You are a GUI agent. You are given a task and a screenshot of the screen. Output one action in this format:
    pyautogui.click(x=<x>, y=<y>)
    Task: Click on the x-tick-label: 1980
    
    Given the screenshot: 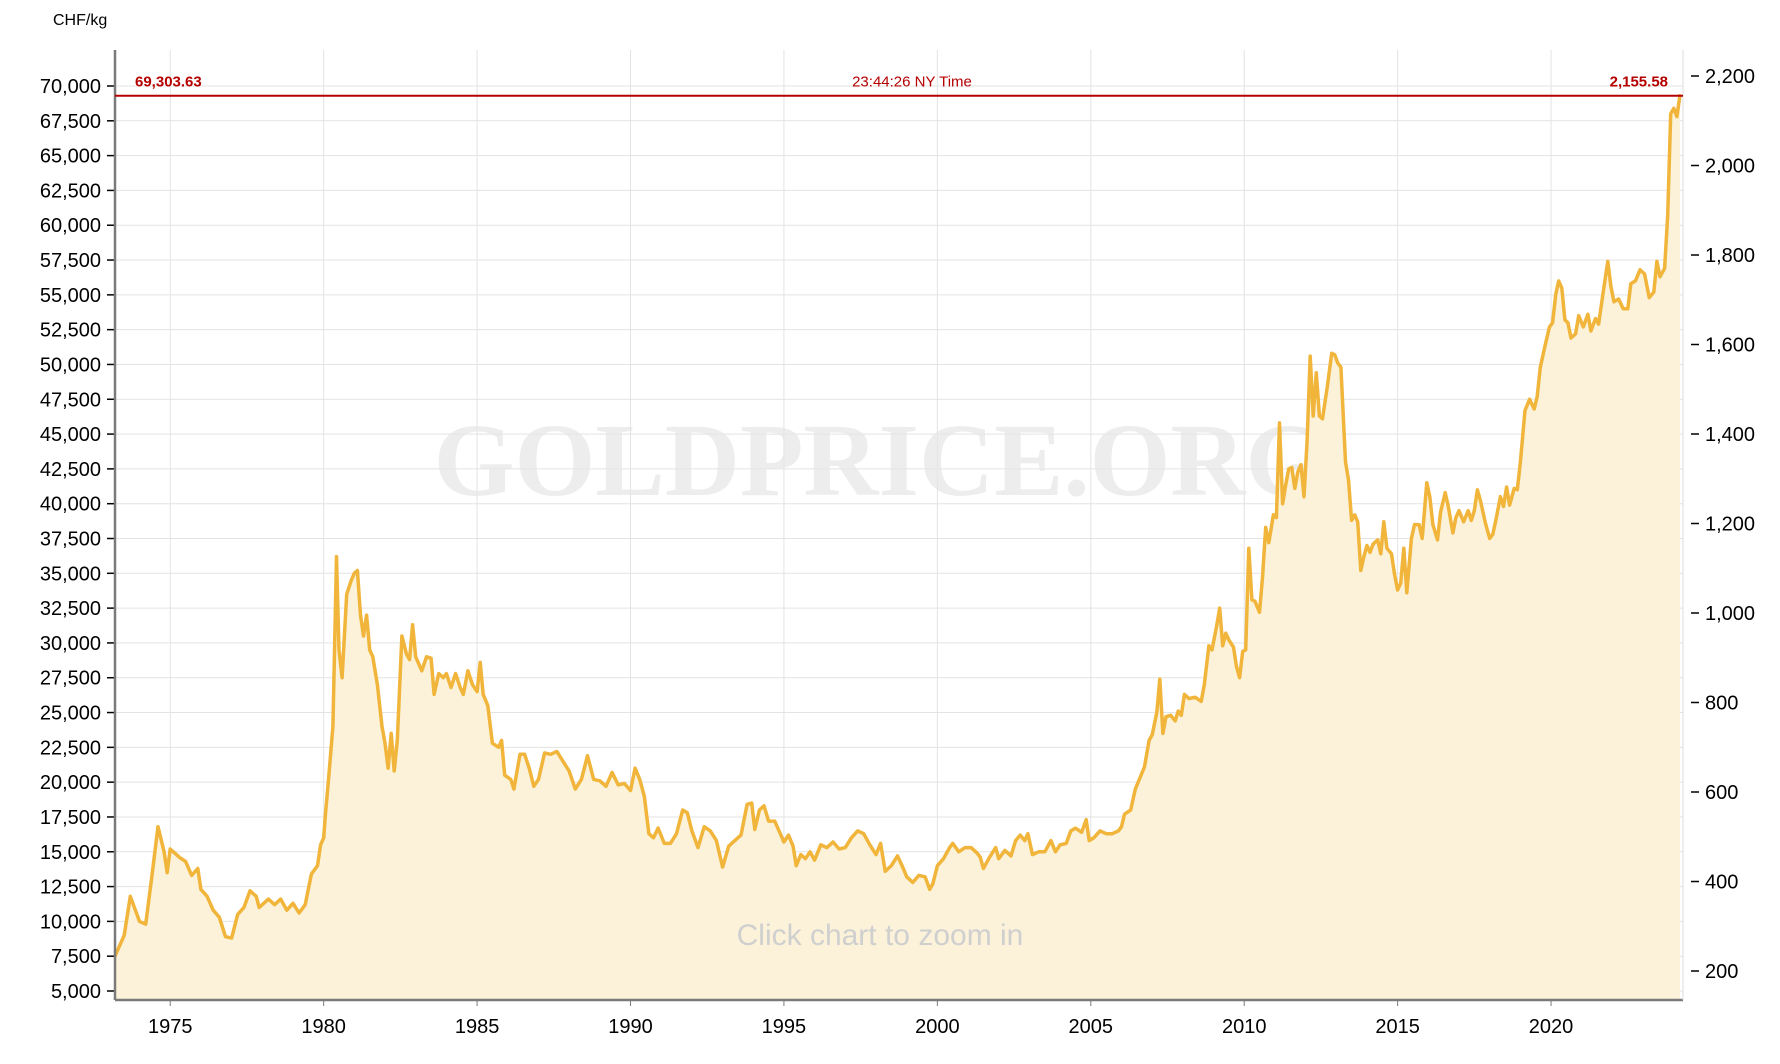 What is the action you would take?
    pyautogui.click(x=323, y=1027)
    